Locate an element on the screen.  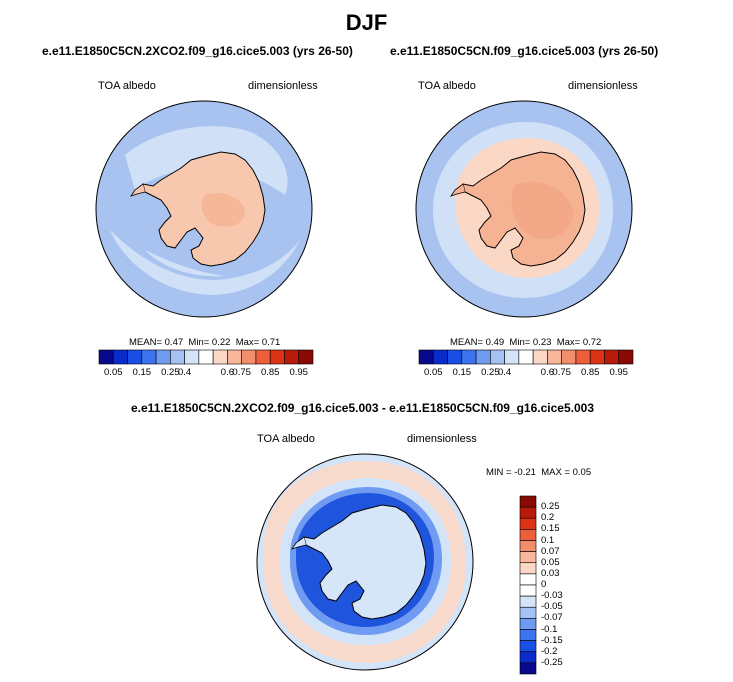
panel-3-colorbar-tick-label: 0.25 is located at coordinates (550, 507).